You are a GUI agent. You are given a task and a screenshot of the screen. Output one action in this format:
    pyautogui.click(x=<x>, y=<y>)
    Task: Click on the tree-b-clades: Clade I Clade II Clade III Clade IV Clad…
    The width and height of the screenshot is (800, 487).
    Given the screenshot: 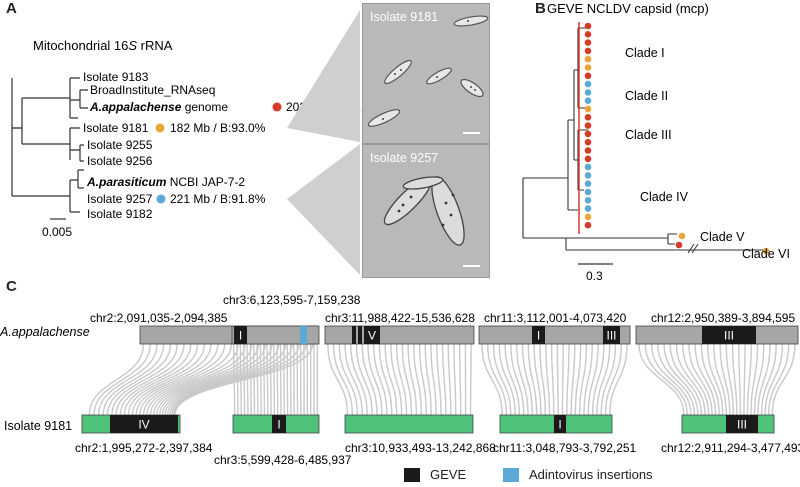 What is the action you would take?
    pyautogui.click(x=707, y=153)
    